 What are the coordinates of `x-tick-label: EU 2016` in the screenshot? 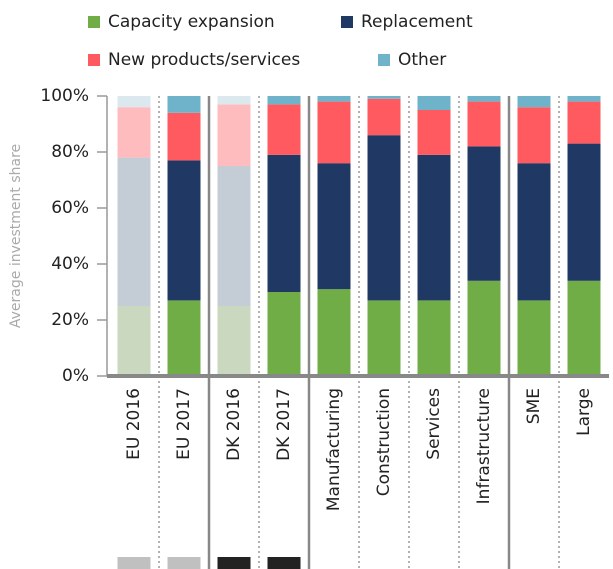 It's located at (134, 424).